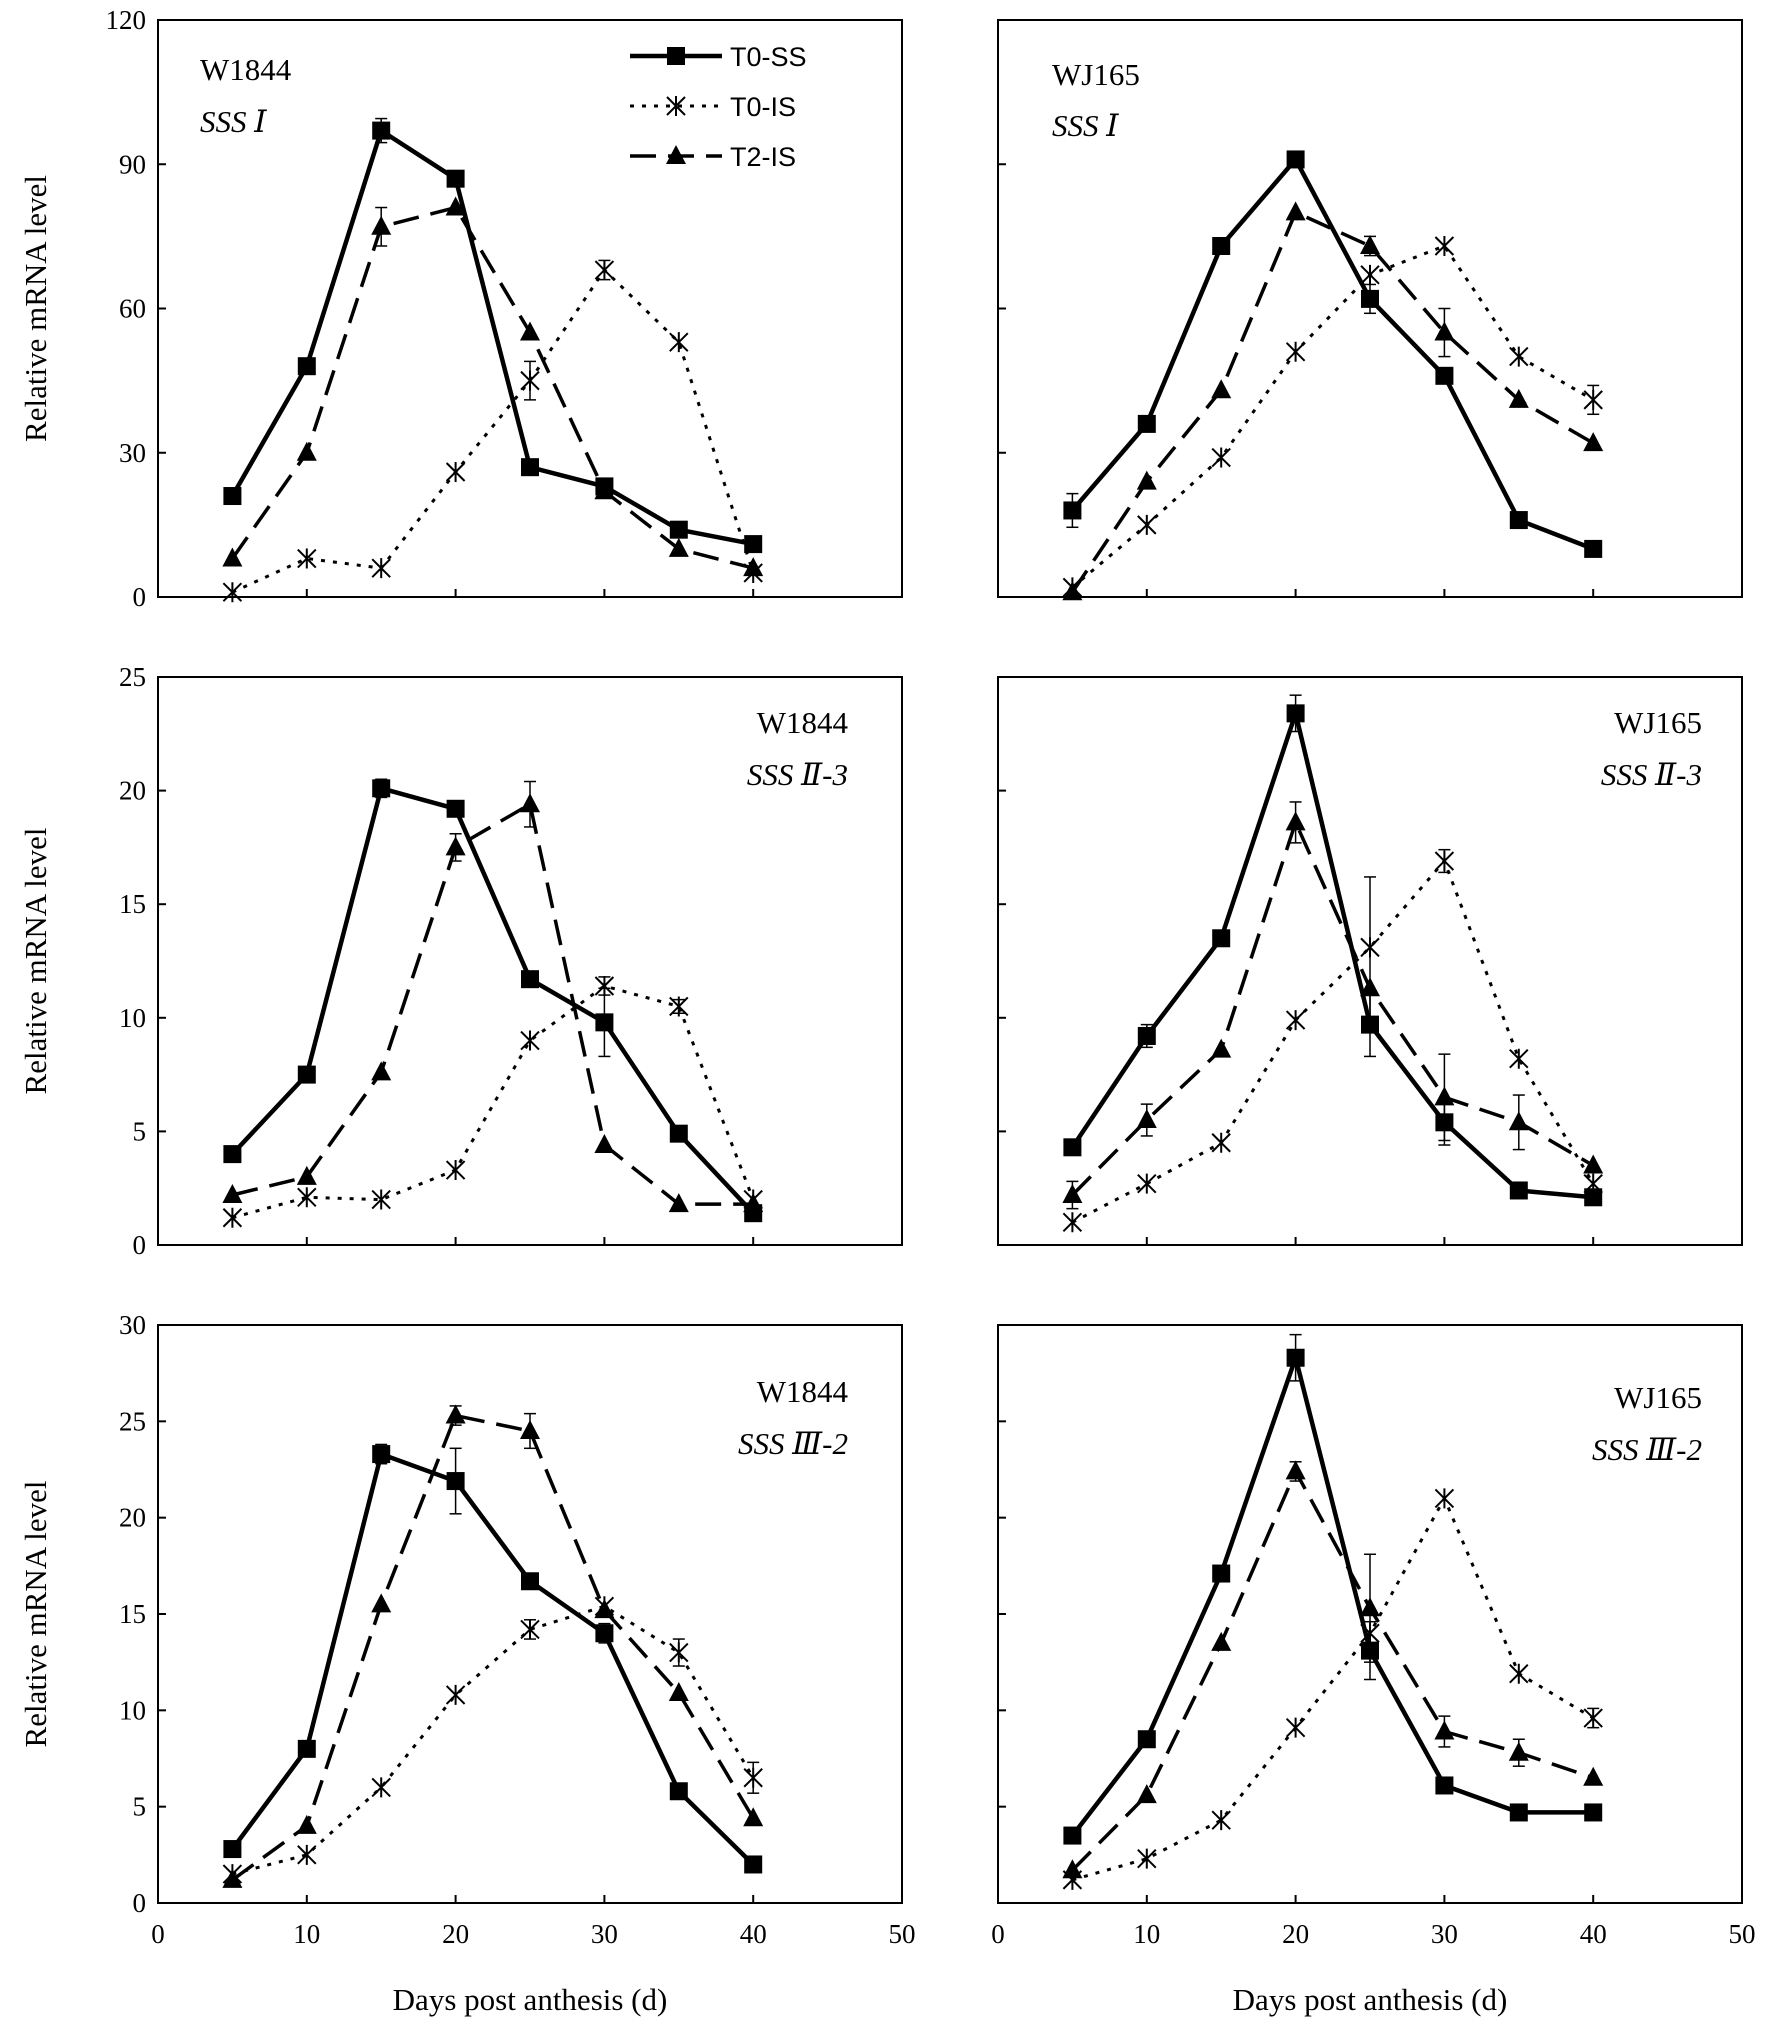 This screenshot has width=1772, height=2028. I want to click on y-tick-label: 25, so click(132, 1421).